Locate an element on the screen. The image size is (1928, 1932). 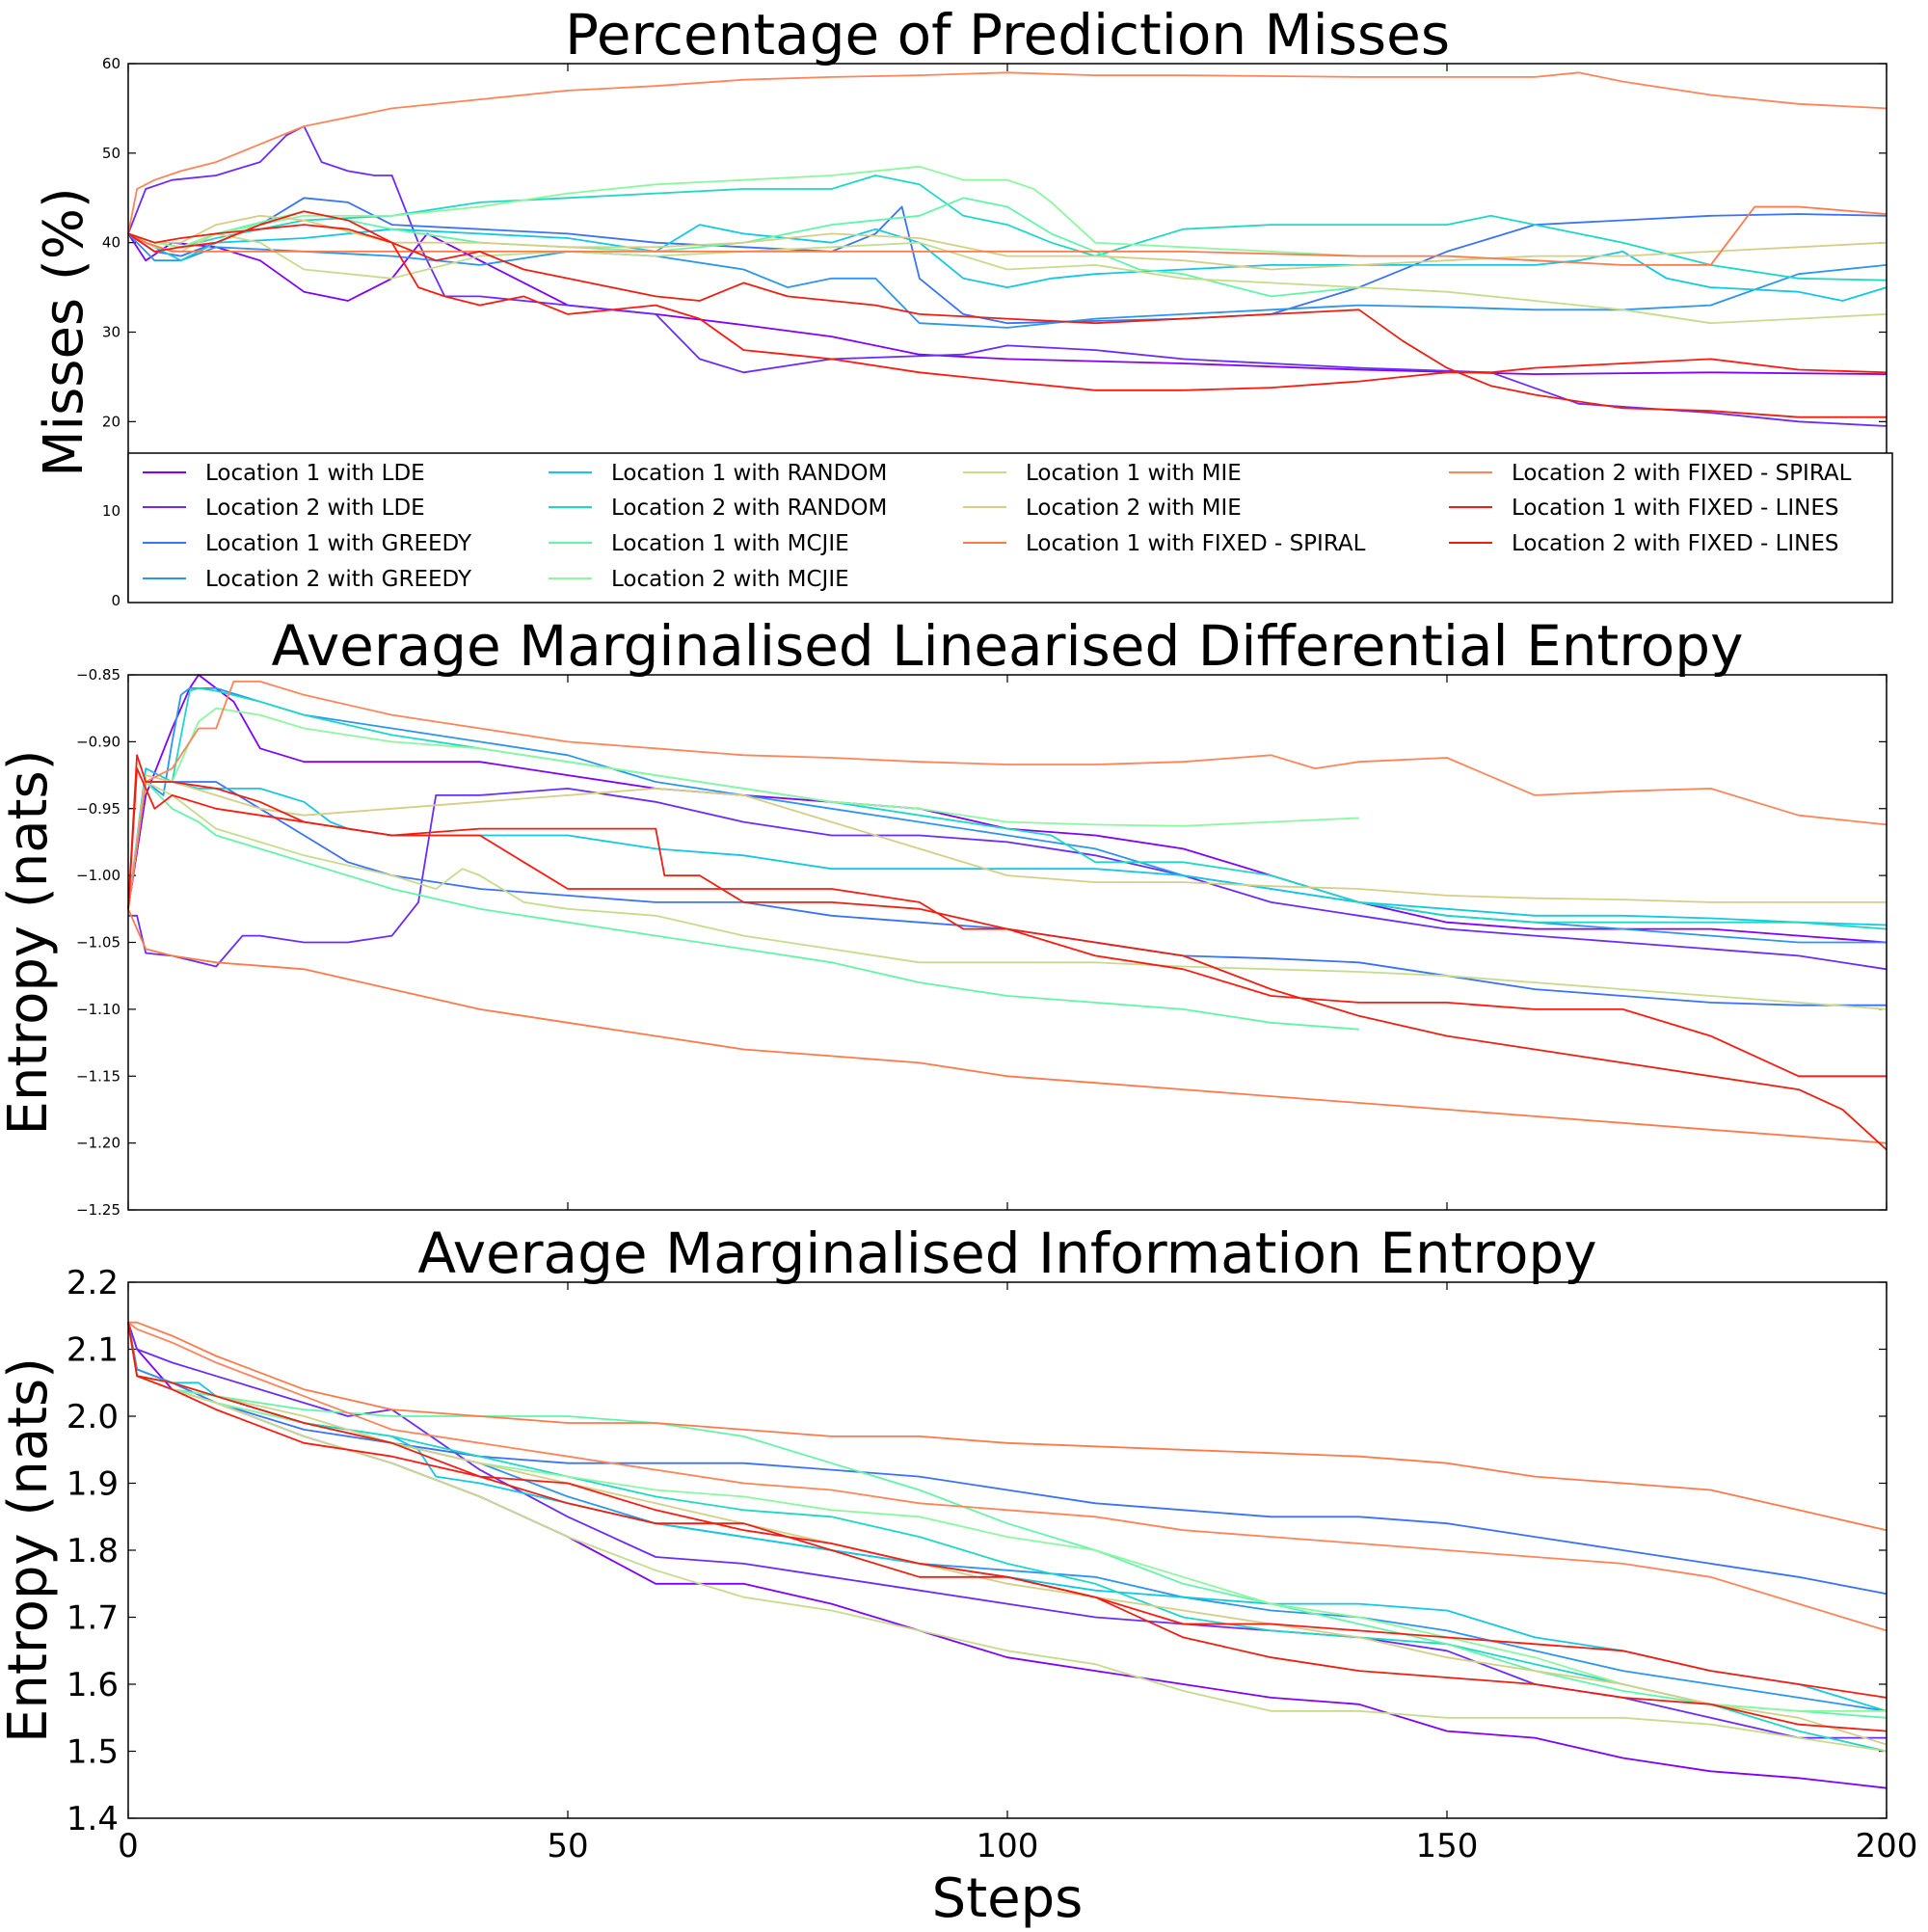
panel-title: Average Marginalised Information Entropy is located at coordinates (1007, 1254).